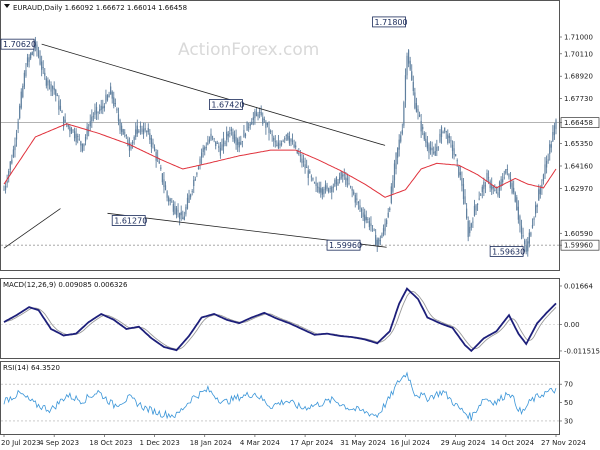  Describe the element at coordinates (312, 443) in the screenshot. I see `x-tick-label: 17 Apr 2024` at that location.